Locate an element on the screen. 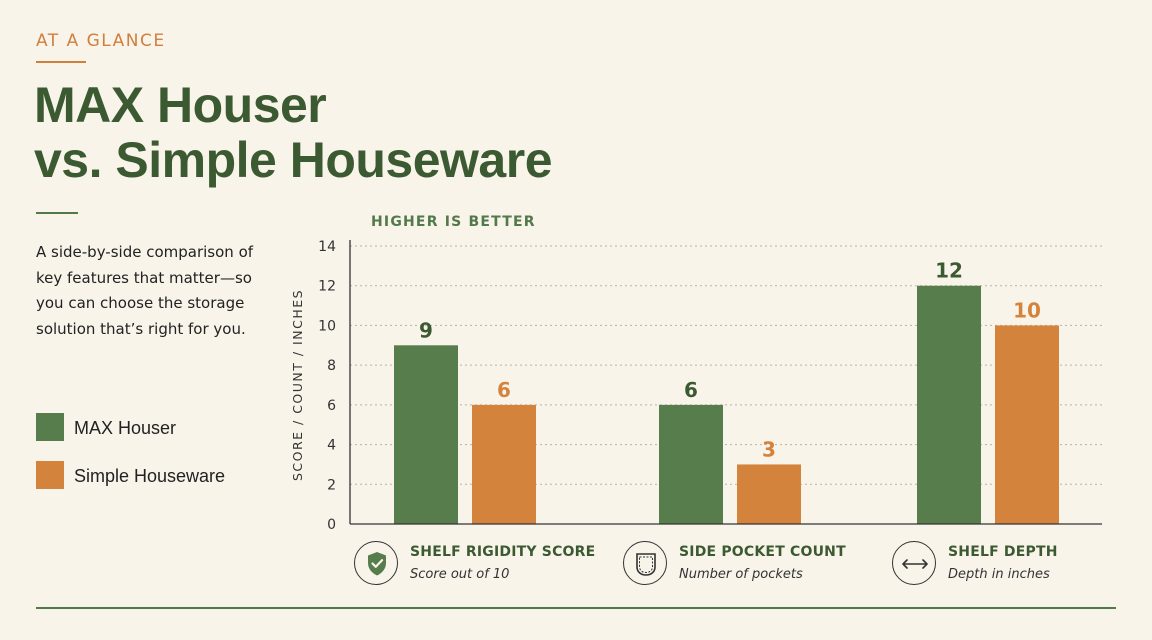 The width and height of the screenshot is (1152, 640). legend-label-max-houser: MAX Houser is located at coordinates (125, 428).